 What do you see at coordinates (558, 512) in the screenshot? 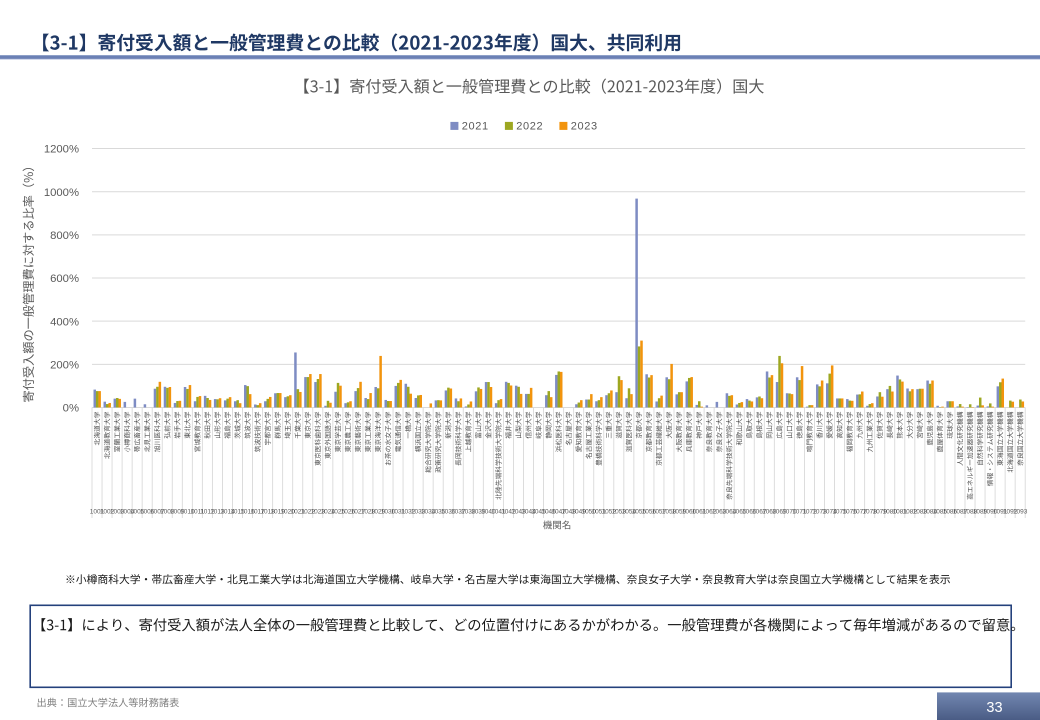
I see `svg-text: 1047` at bounding box center [558, 512].